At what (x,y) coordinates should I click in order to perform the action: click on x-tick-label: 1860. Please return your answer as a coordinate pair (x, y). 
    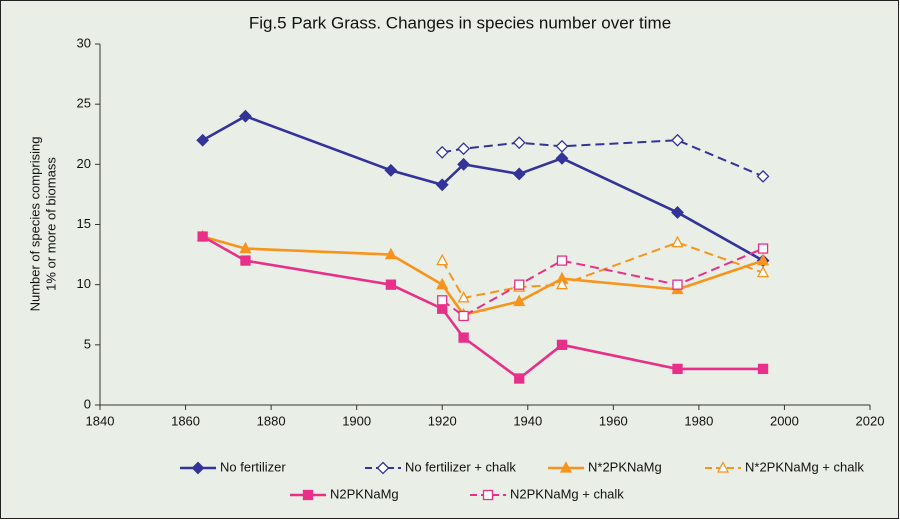
    Looking at the image, I should click on (185, 420).